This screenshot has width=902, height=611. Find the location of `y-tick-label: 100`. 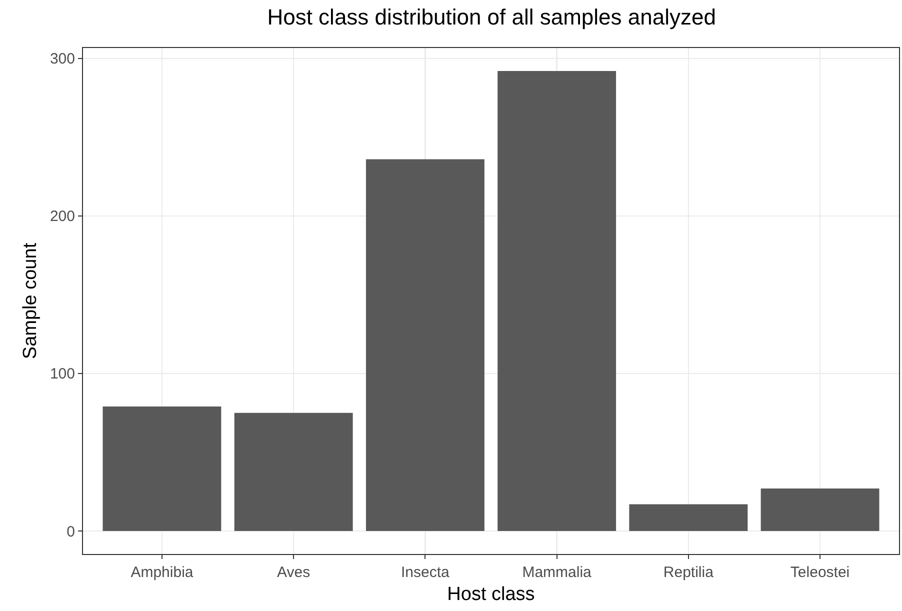

y-tick-label: 100 is located at coordinates (62, 374).